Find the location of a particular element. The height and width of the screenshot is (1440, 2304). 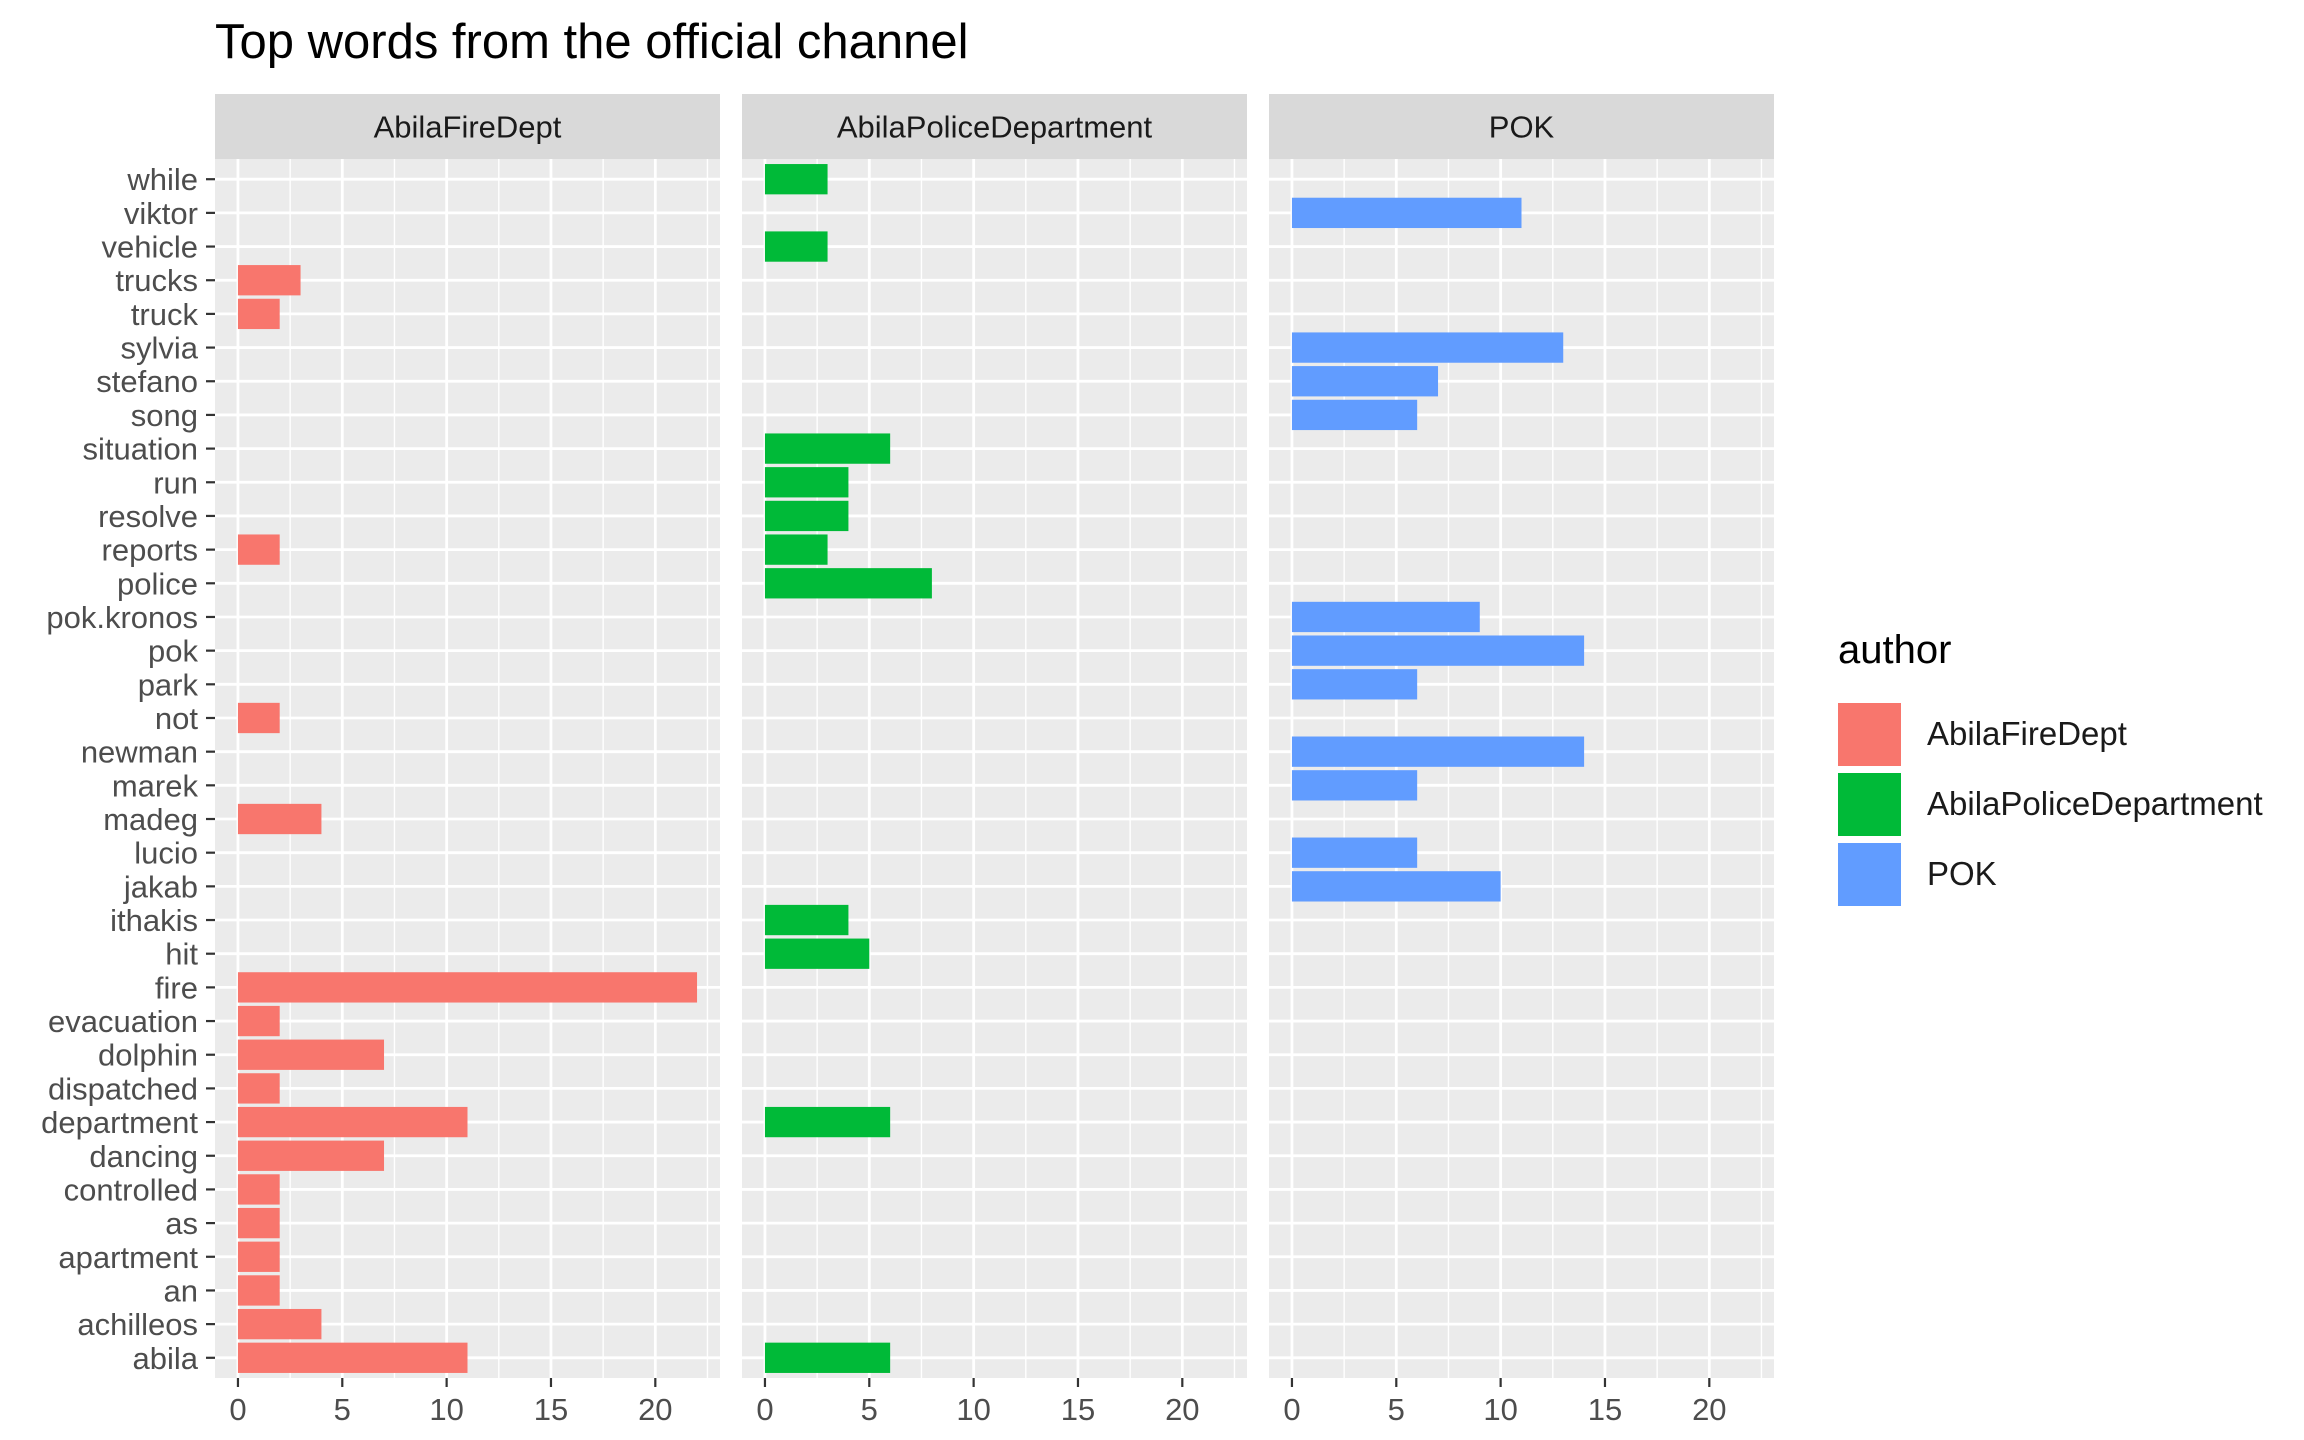

bar-AbilaPoliceDepartment-abila is located at coordinates (827, 1357).